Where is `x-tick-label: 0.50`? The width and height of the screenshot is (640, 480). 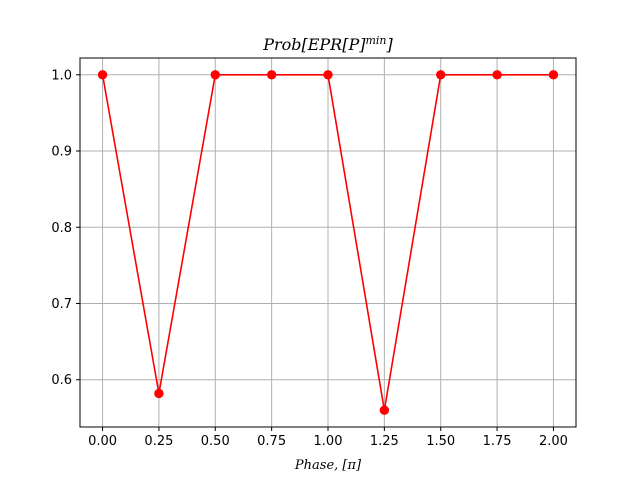
x-tick-label: 0.50 is located at coordinates (215, 441).